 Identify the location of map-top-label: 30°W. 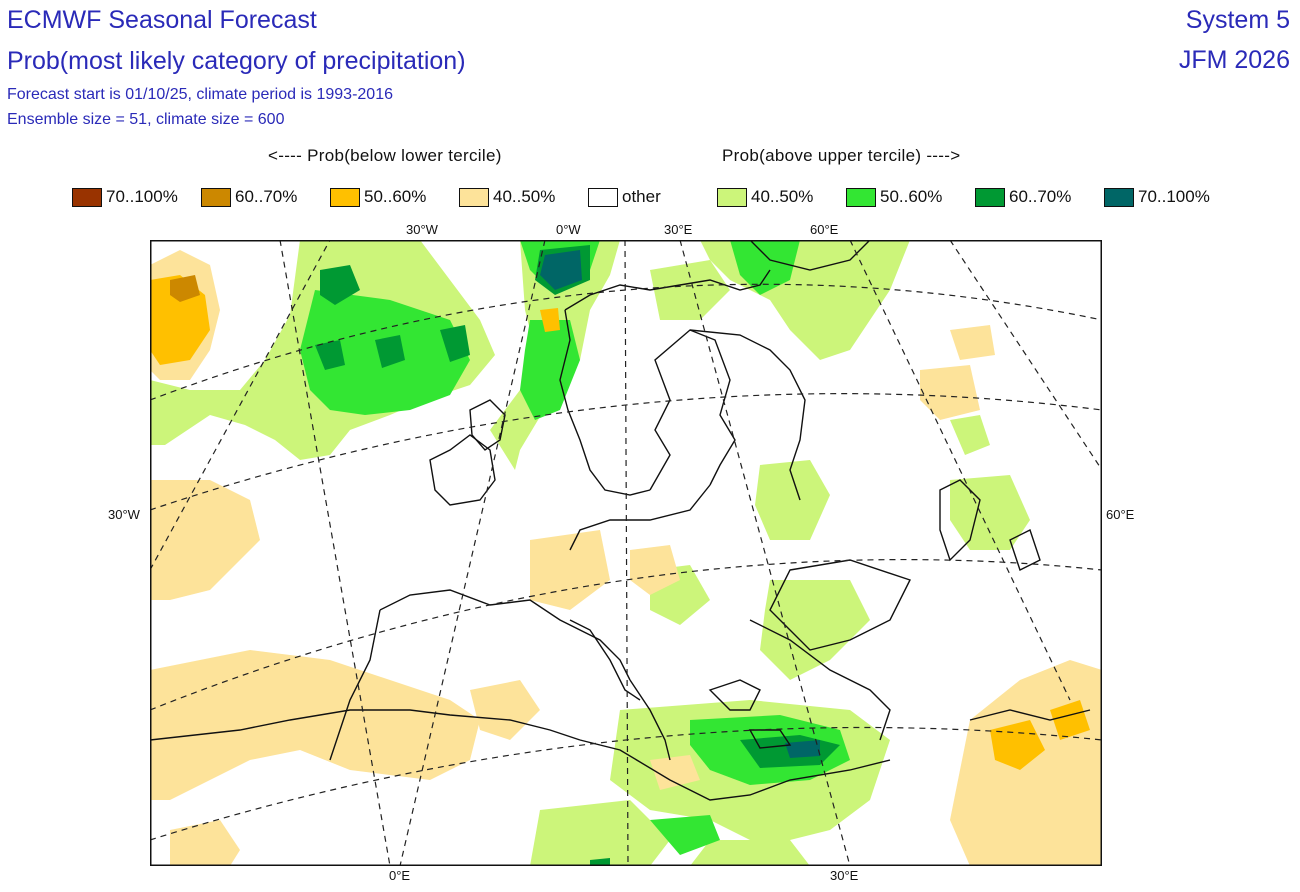
(422, 229).